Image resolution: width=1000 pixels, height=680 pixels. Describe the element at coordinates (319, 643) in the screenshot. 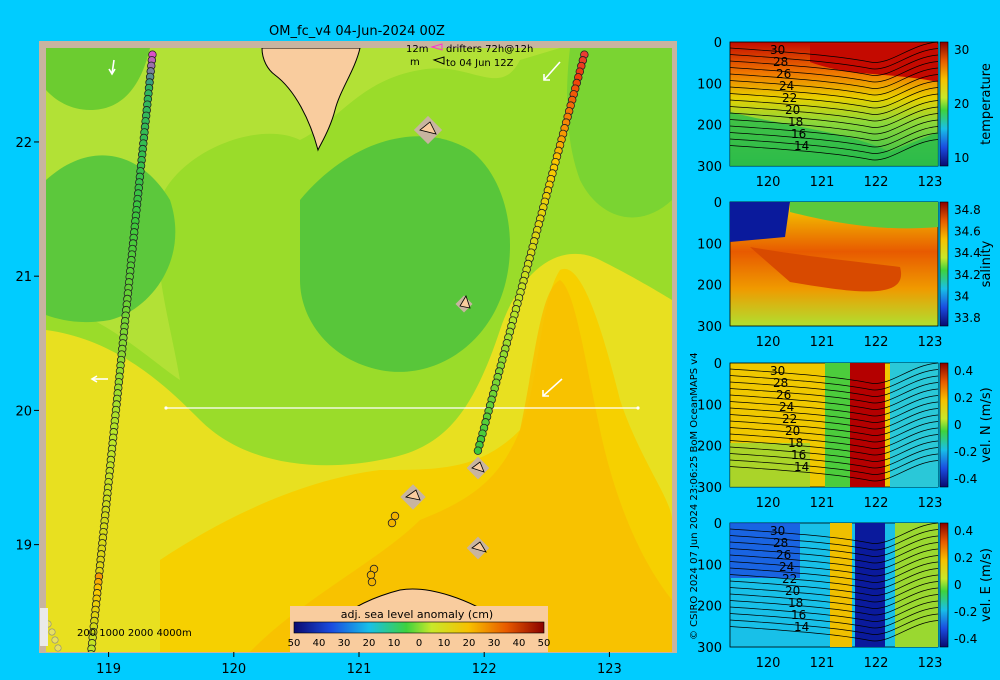

I see `colorbar-tick: 40` at that location.